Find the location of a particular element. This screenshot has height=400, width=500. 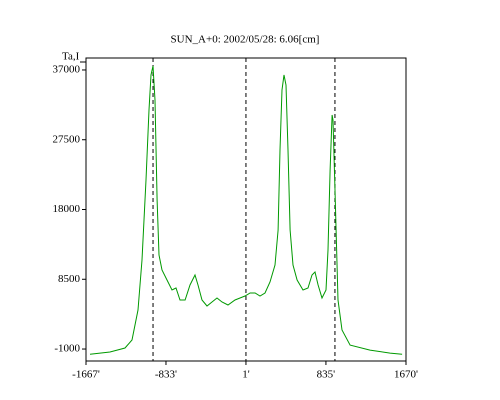

x-tick-label: 1670' is located at coordinates (406, 375).